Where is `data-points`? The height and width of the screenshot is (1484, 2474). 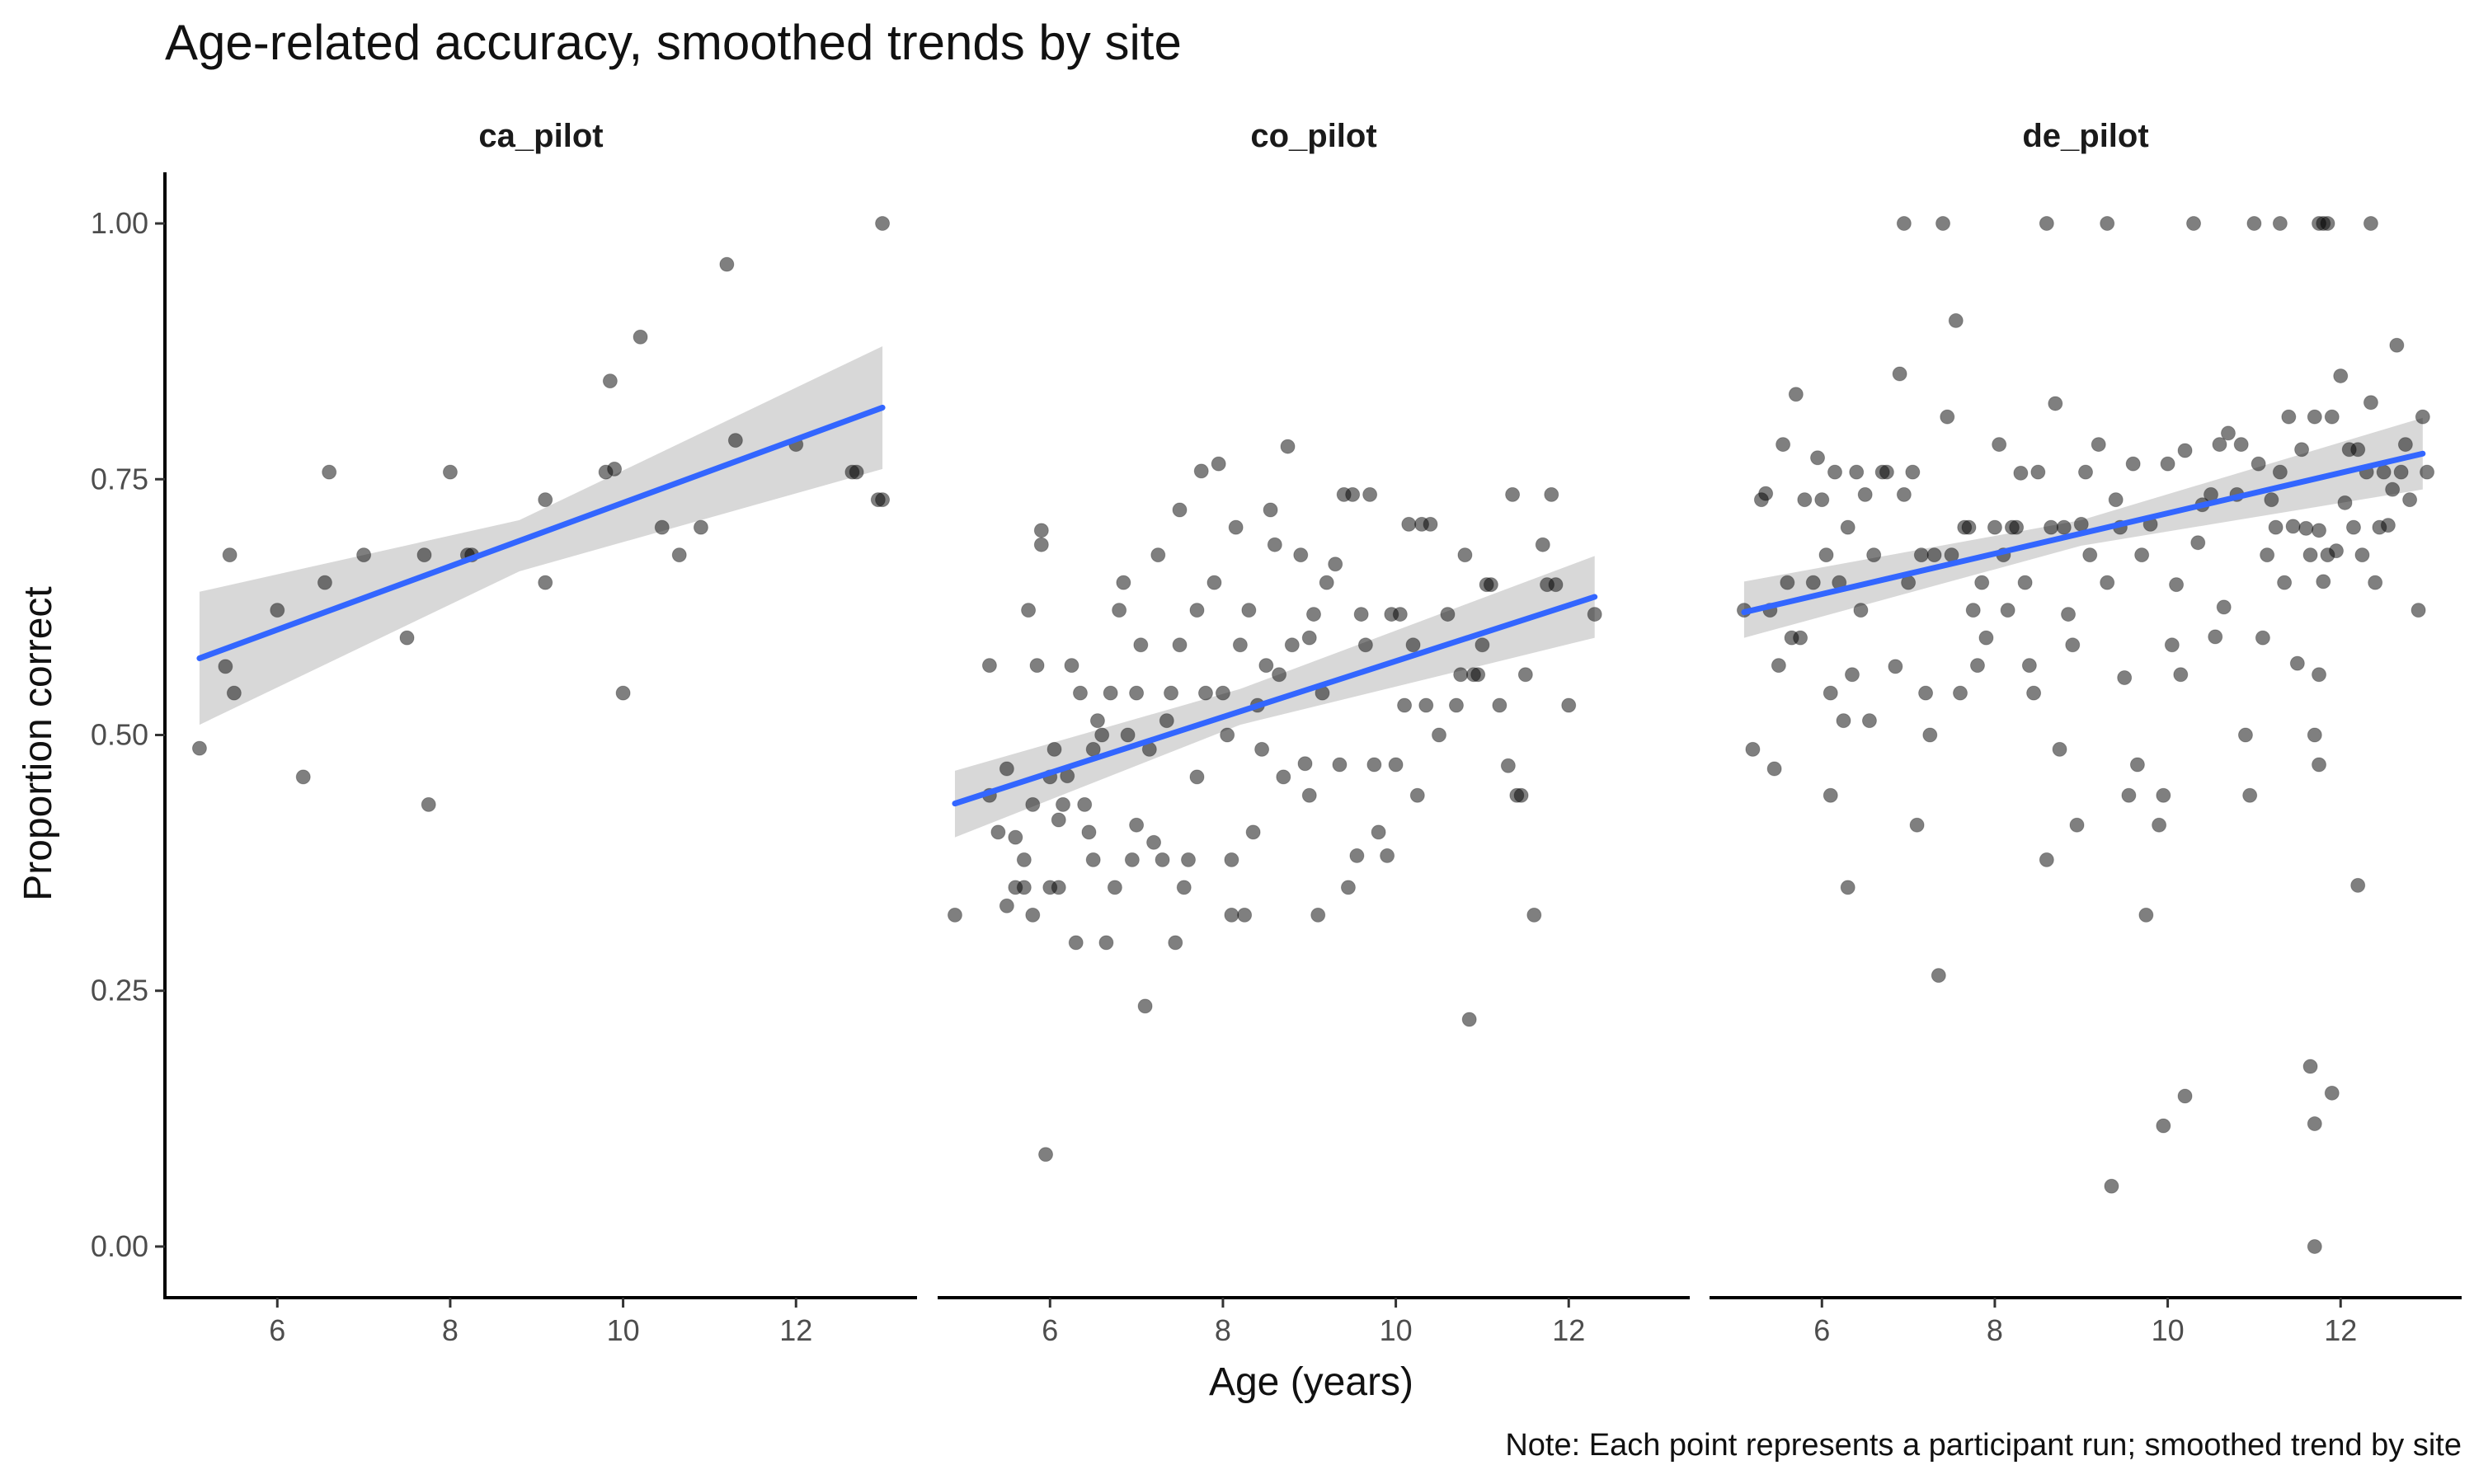 data-points is located at coordinates (1274, 800).